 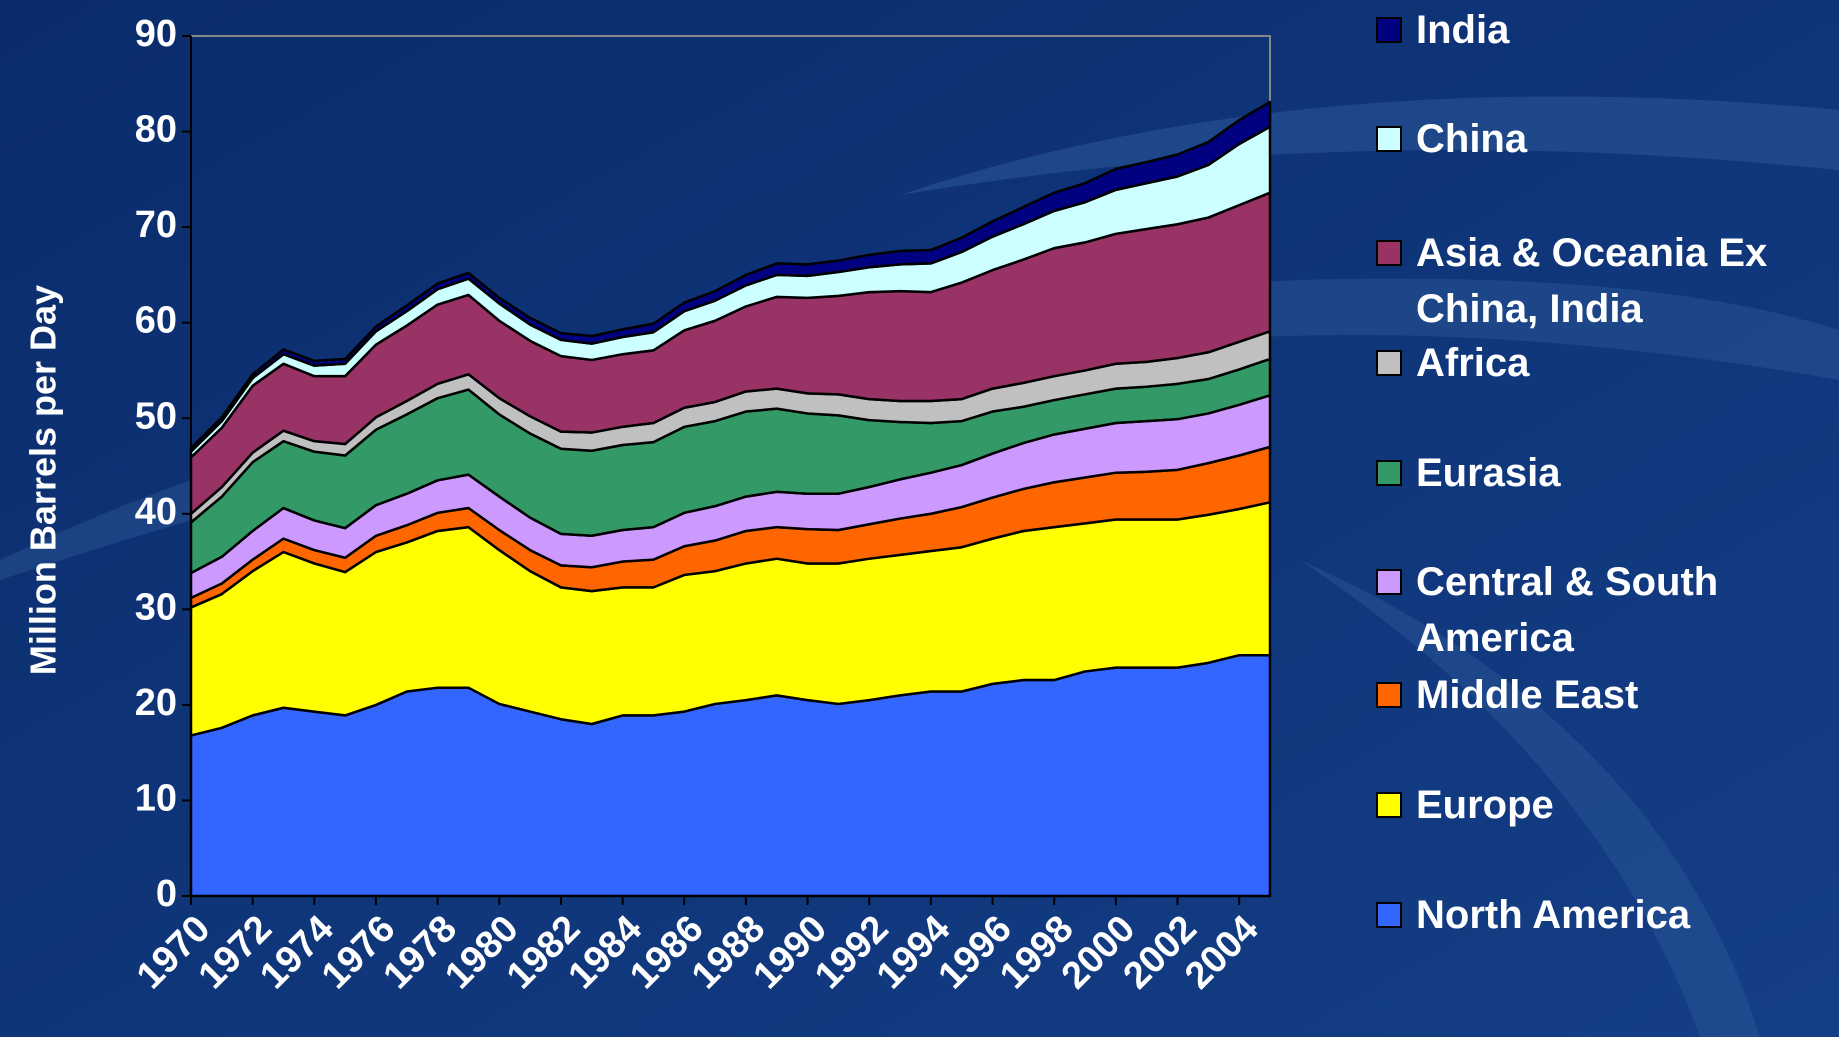 What do you see at coordinates (156, 225) in the screenshot?
I see `y-tick-label: 70` at bounding box center [156, 225].